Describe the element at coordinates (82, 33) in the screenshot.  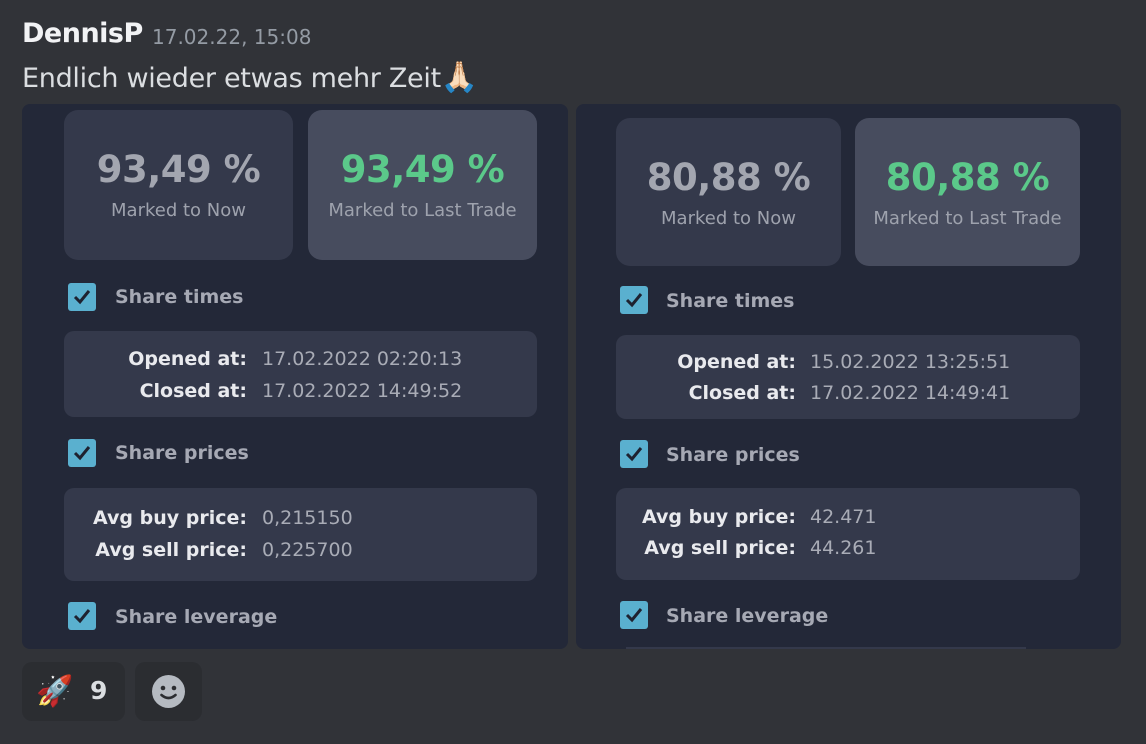
I see `author-name: DennisP` at that location.